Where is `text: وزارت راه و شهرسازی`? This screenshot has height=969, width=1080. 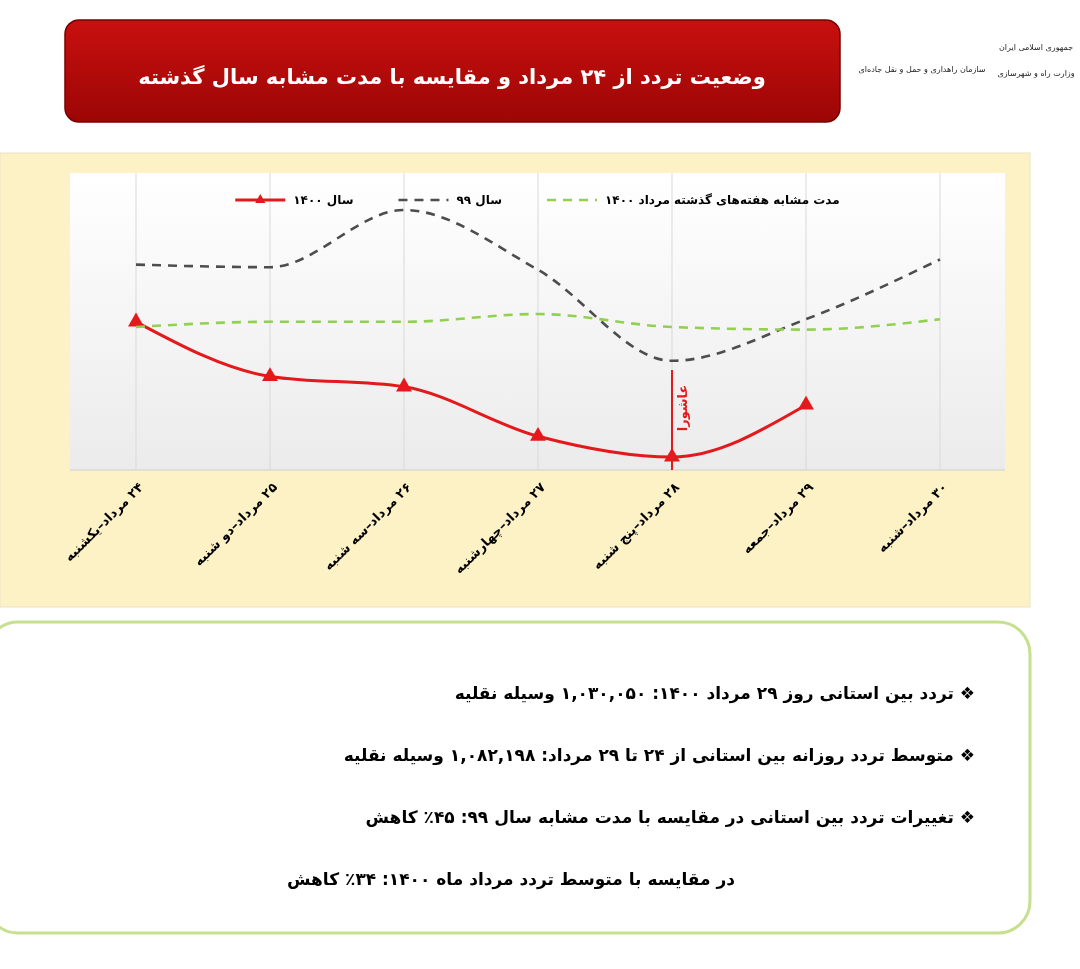
text: وزارت راه و شهرسازی is located at coordinates (1036, 73).